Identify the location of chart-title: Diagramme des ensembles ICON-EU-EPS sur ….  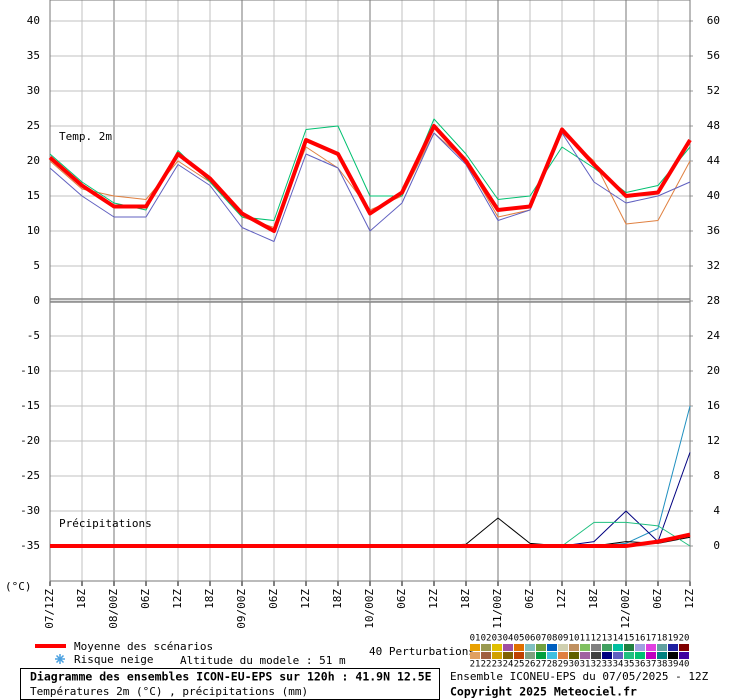
(231, 677).